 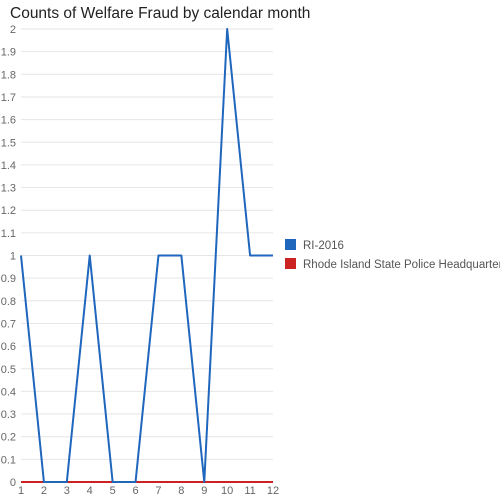 I want to click on y-tick-label: 0.7, so click(x=8, y=324).